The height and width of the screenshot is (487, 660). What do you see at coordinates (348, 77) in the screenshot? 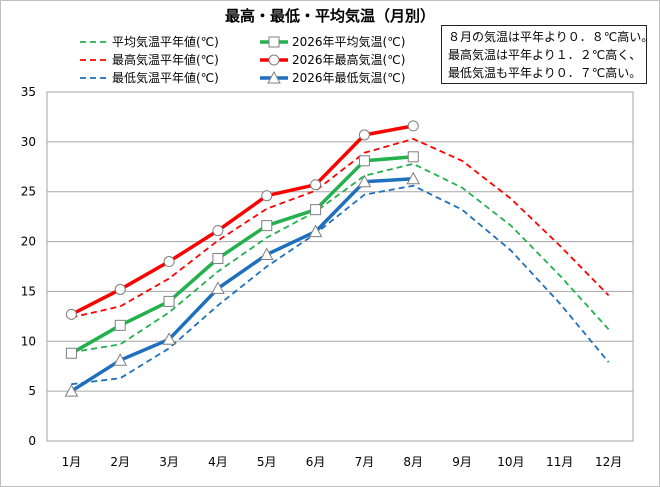
I see `legend-label: 2026年最低気温(℃)` at bounding box center [348, 77].